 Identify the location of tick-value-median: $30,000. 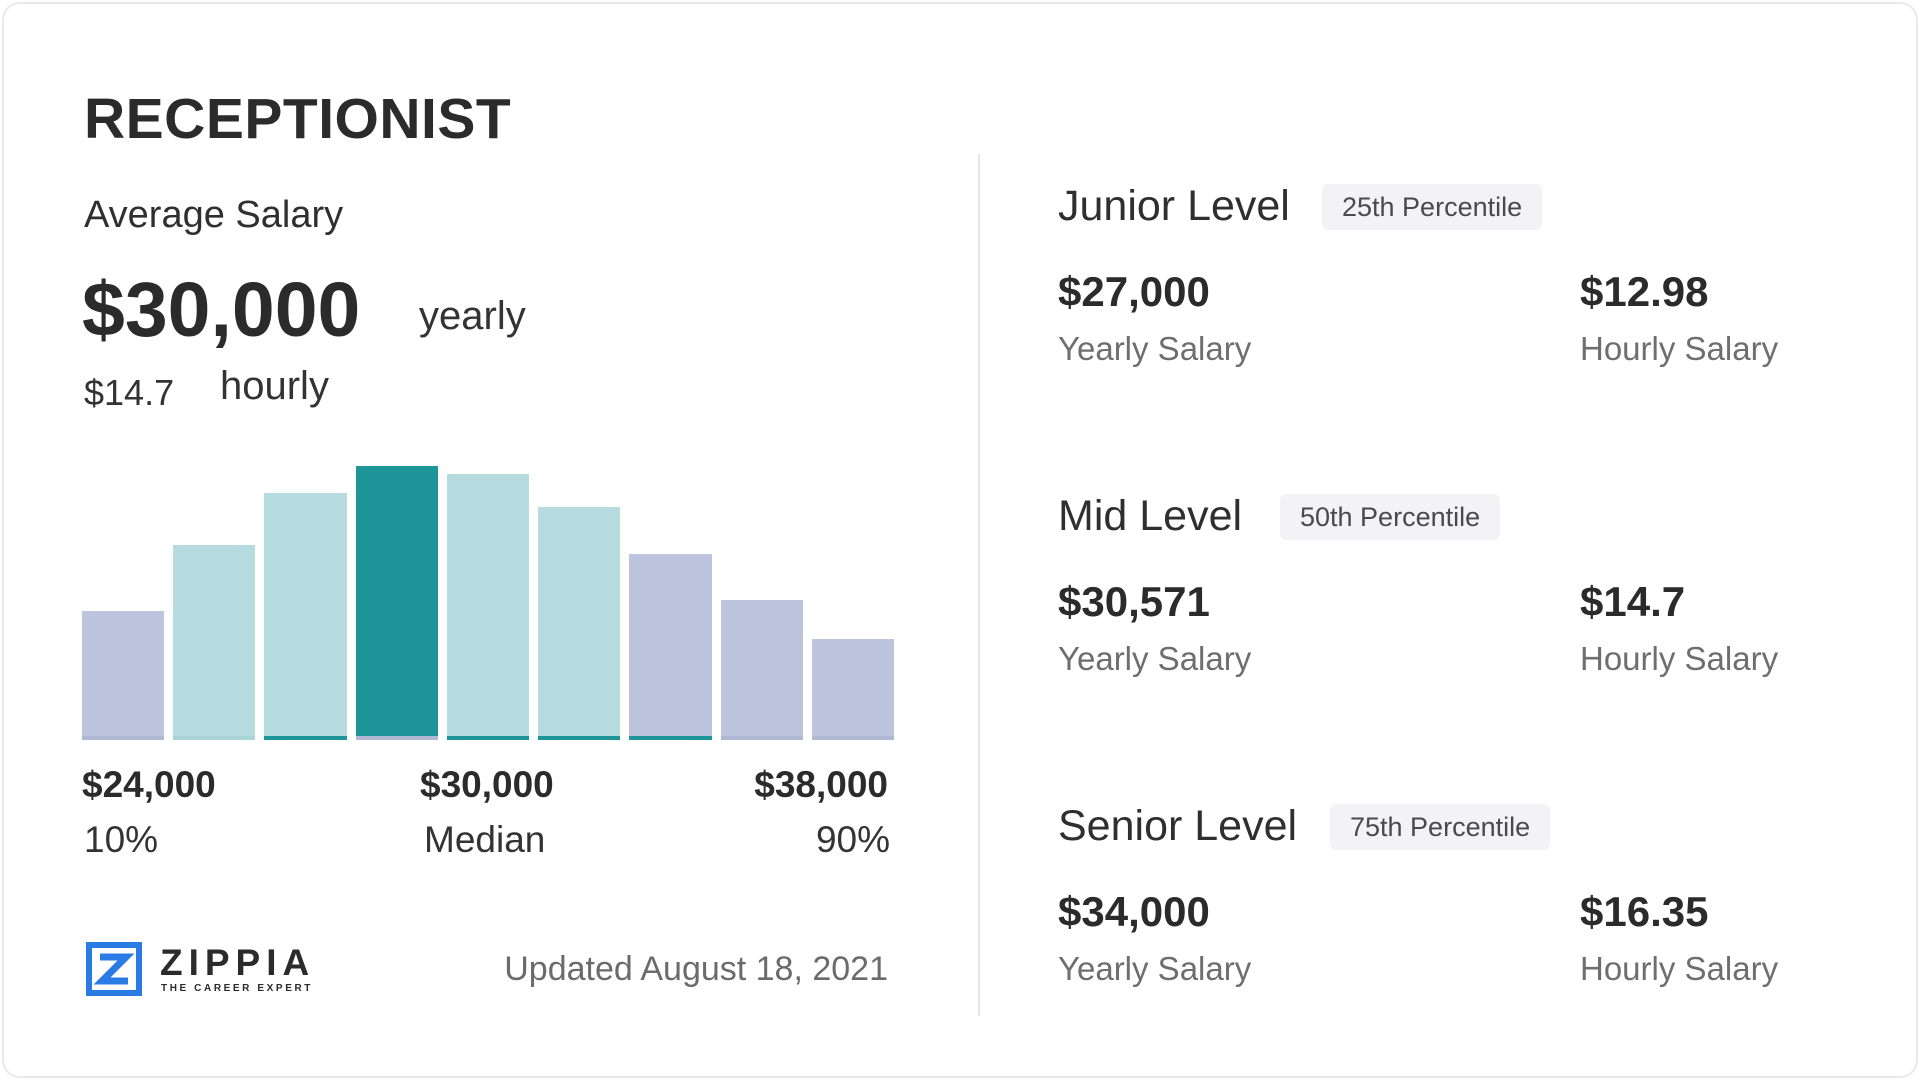
(487, 784).